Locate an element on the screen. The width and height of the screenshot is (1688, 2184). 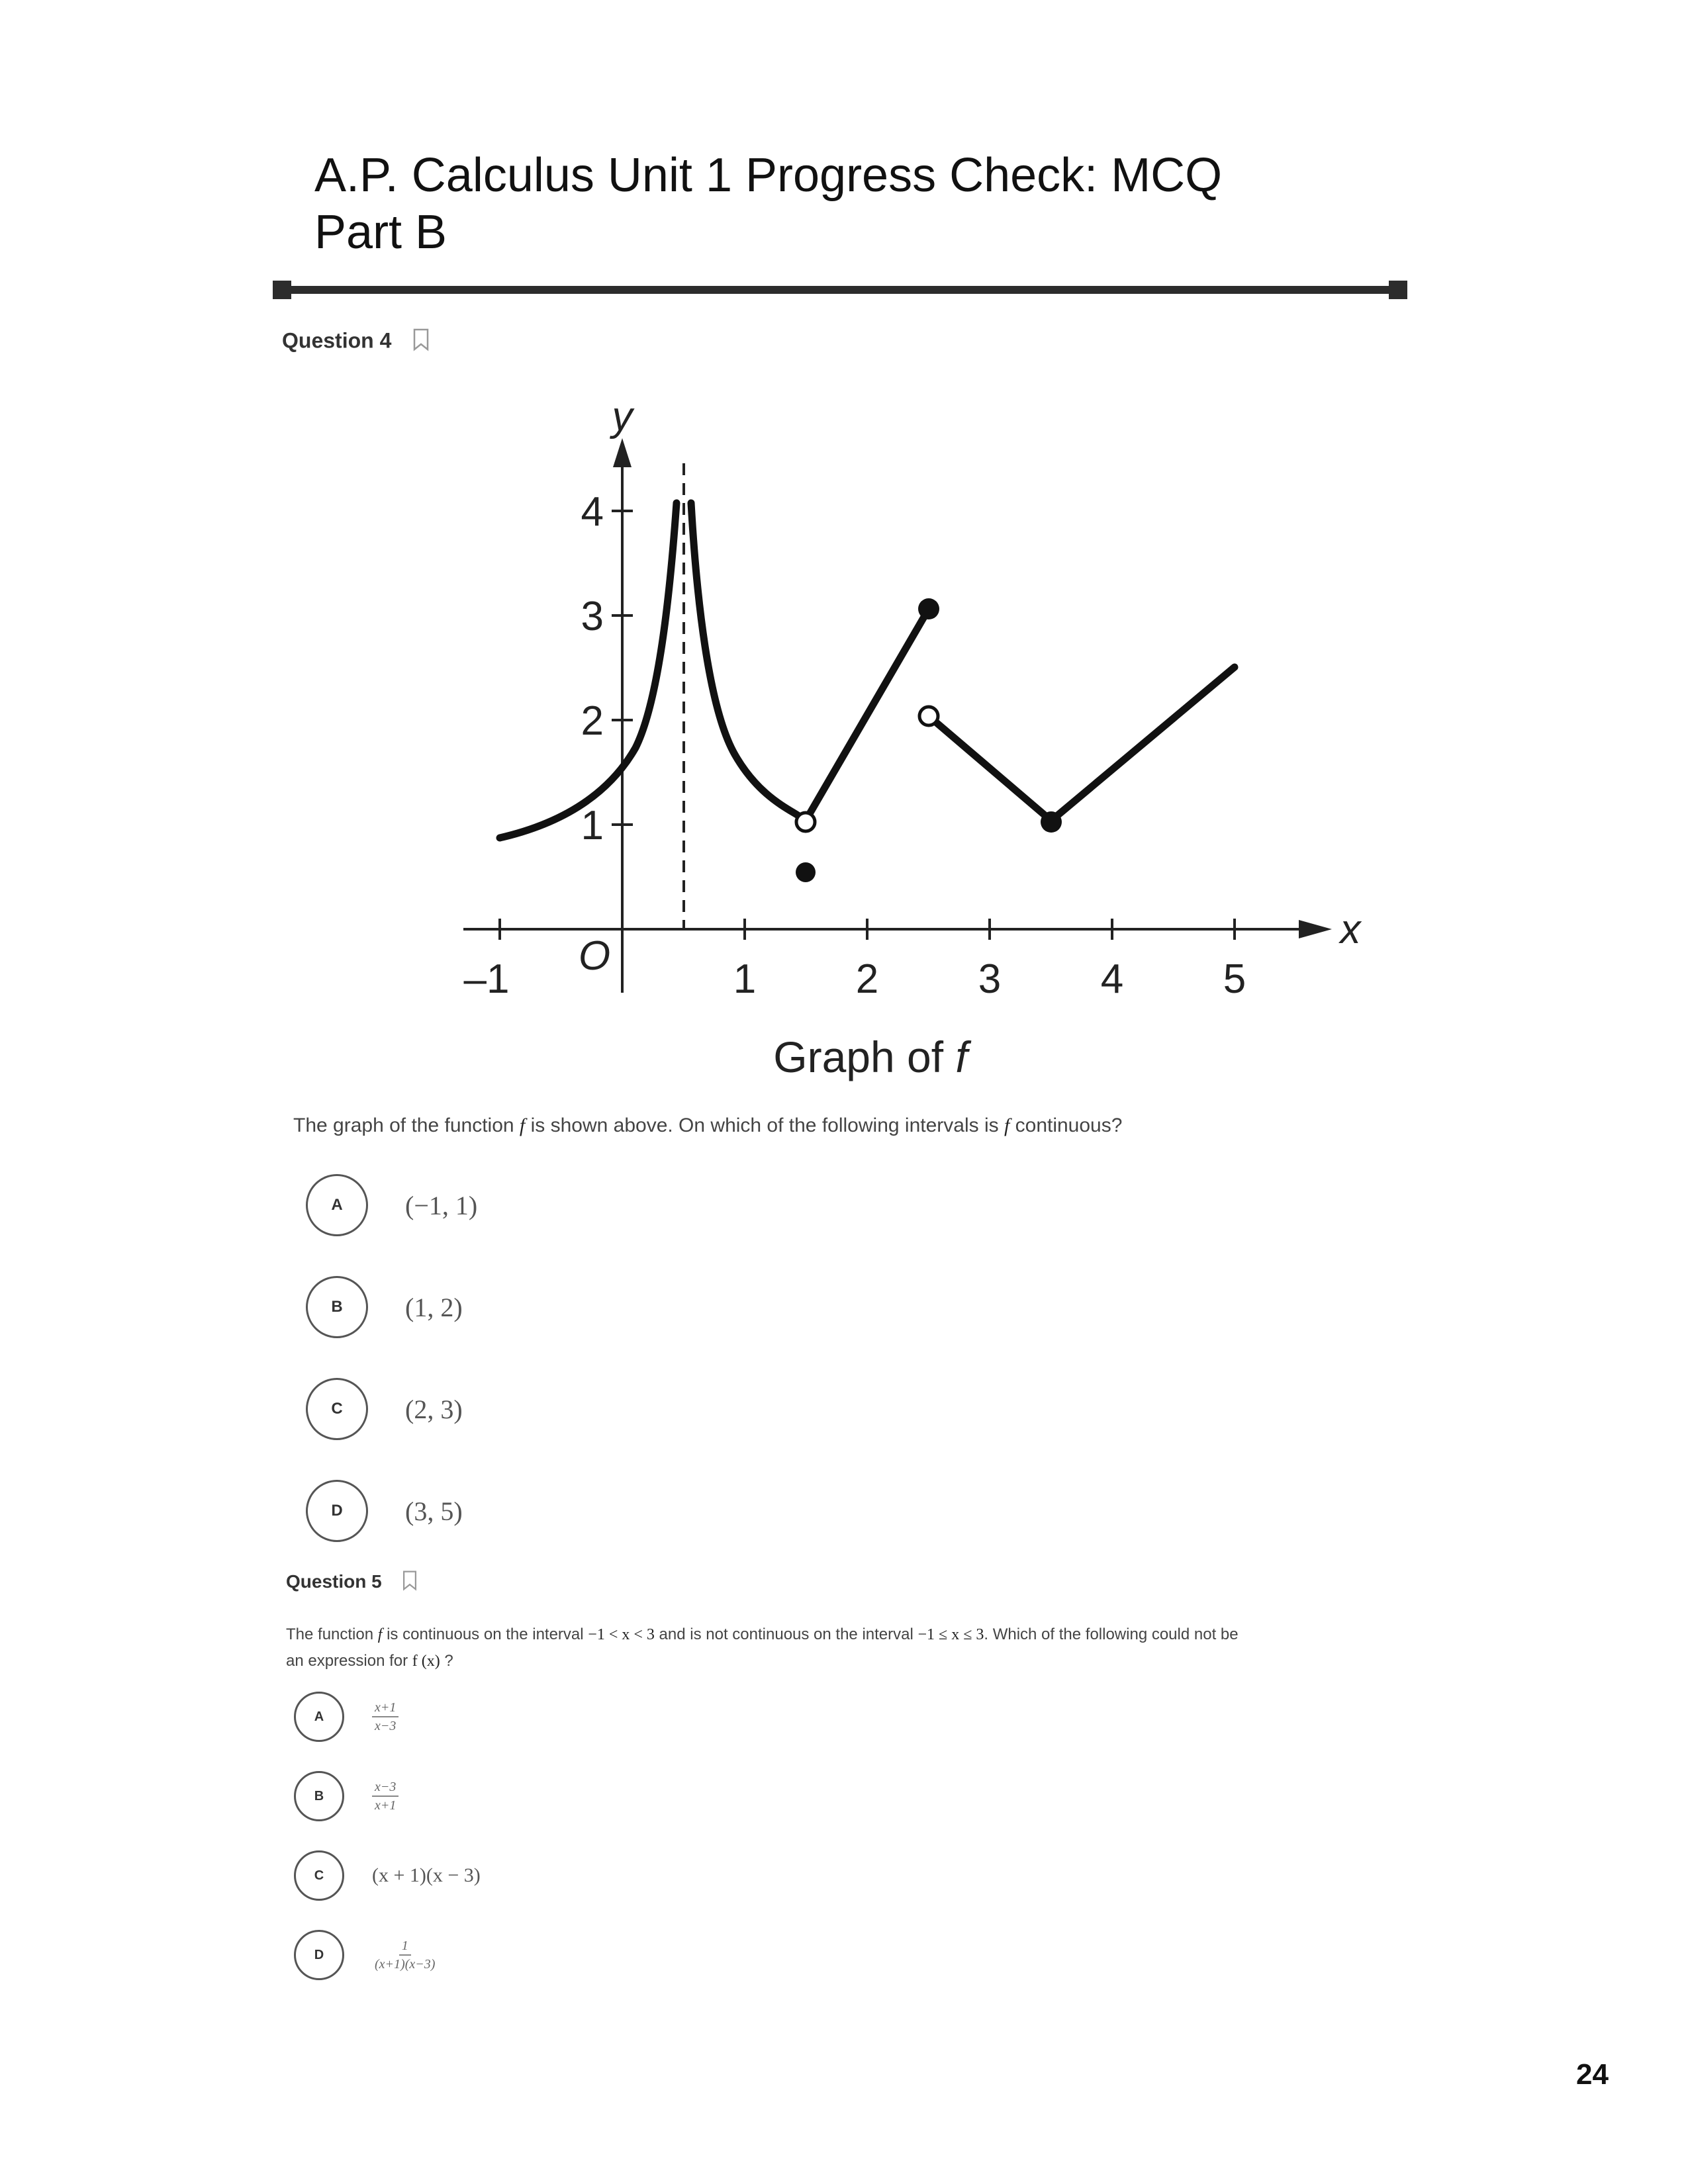
y-ticks is located at coordinates (622, 668).